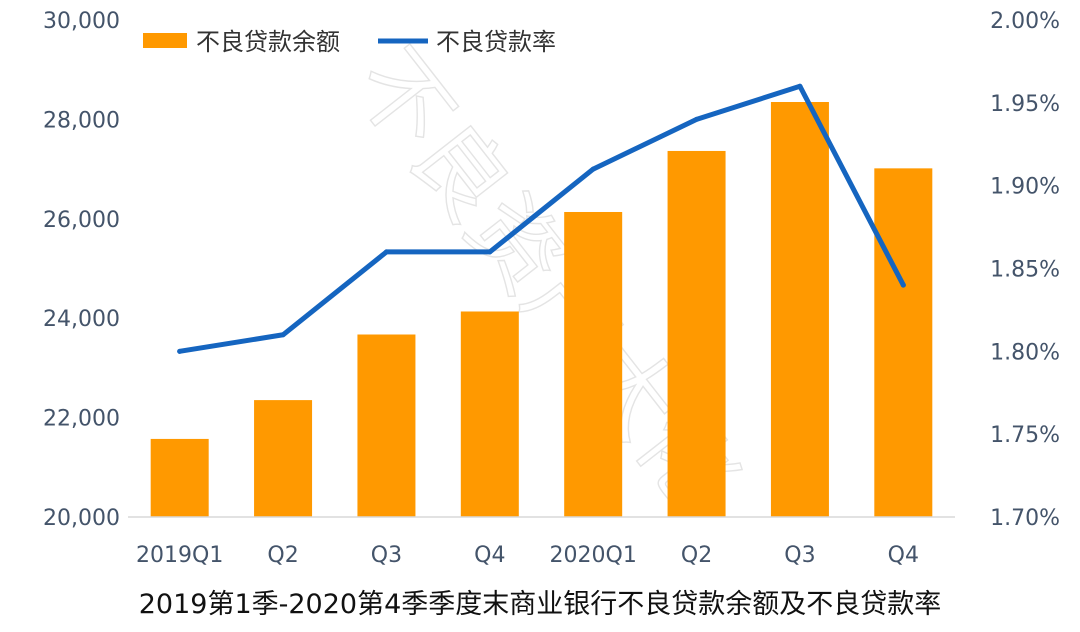  Describe the element at coordinates (1025, 518) in the screenshot. I see `right-tick-label: 1.70%` at that location.